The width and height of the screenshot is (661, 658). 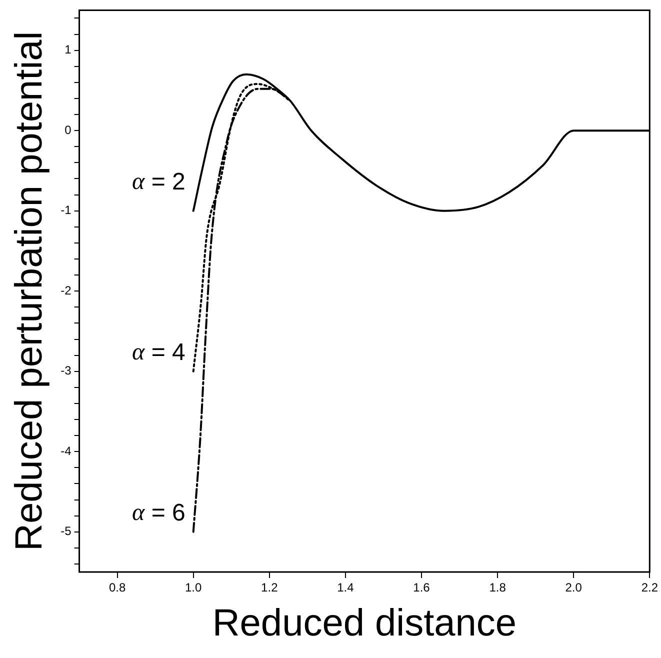 I want to click on x-axis-title: Reduced distance, so click(x=364, y=623).